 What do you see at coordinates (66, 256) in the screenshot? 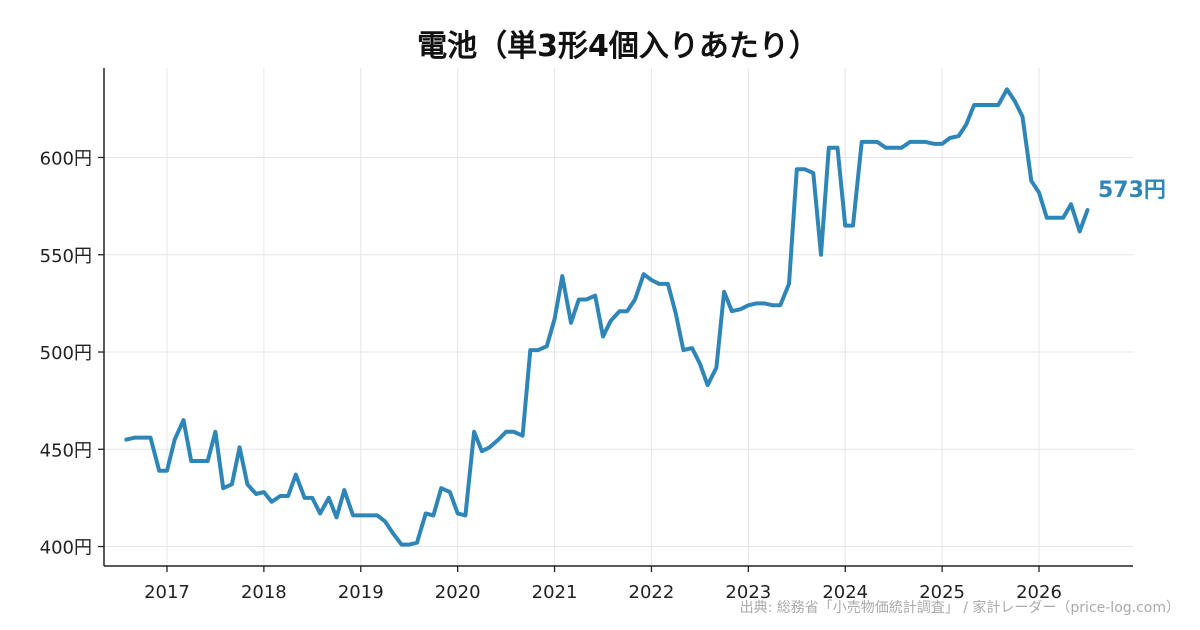
I see `y-tick-label: 550円` at bounding box center [66, 256].